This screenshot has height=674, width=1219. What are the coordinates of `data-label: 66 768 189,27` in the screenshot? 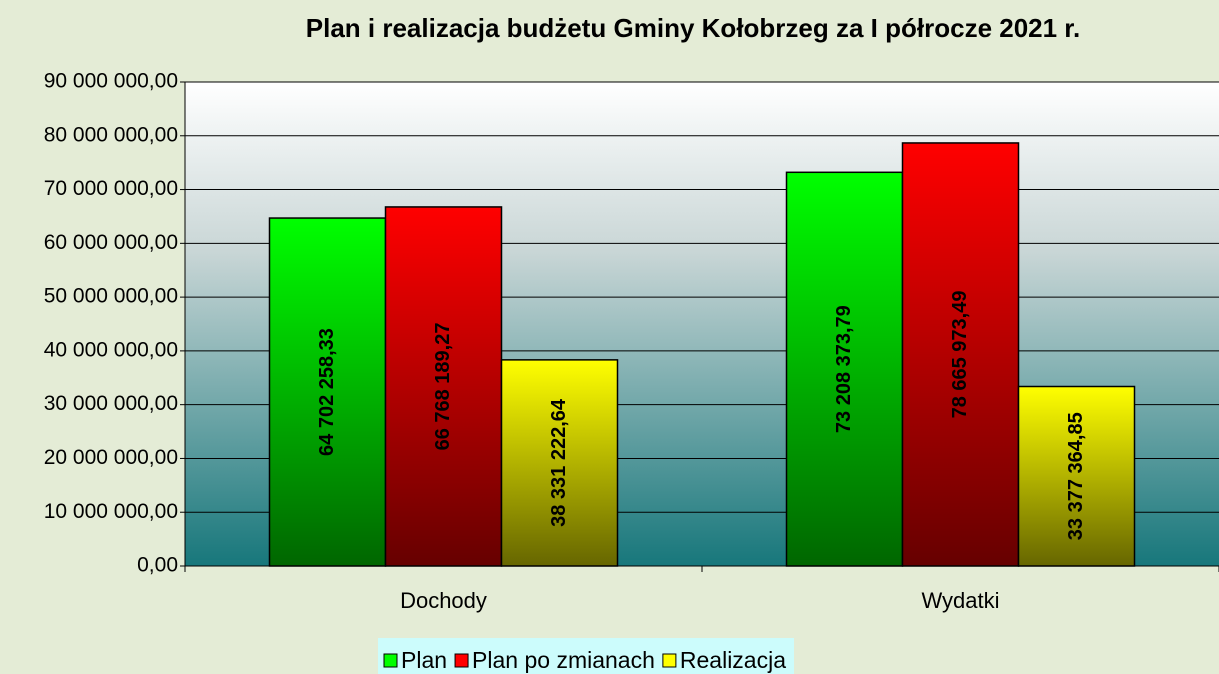 It's located at (443, 387).